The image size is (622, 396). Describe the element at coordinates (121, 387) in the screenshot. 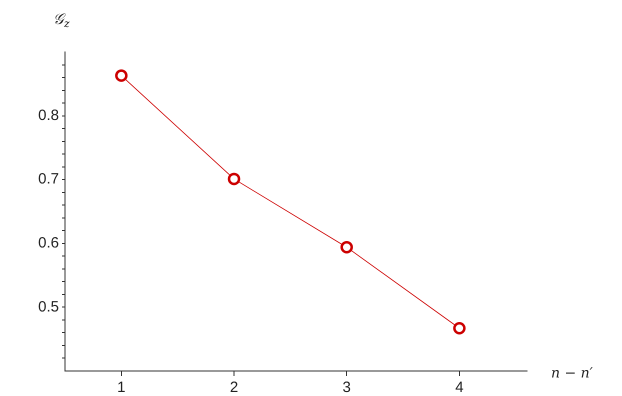

I see `x-tick-label: 1` at that location.